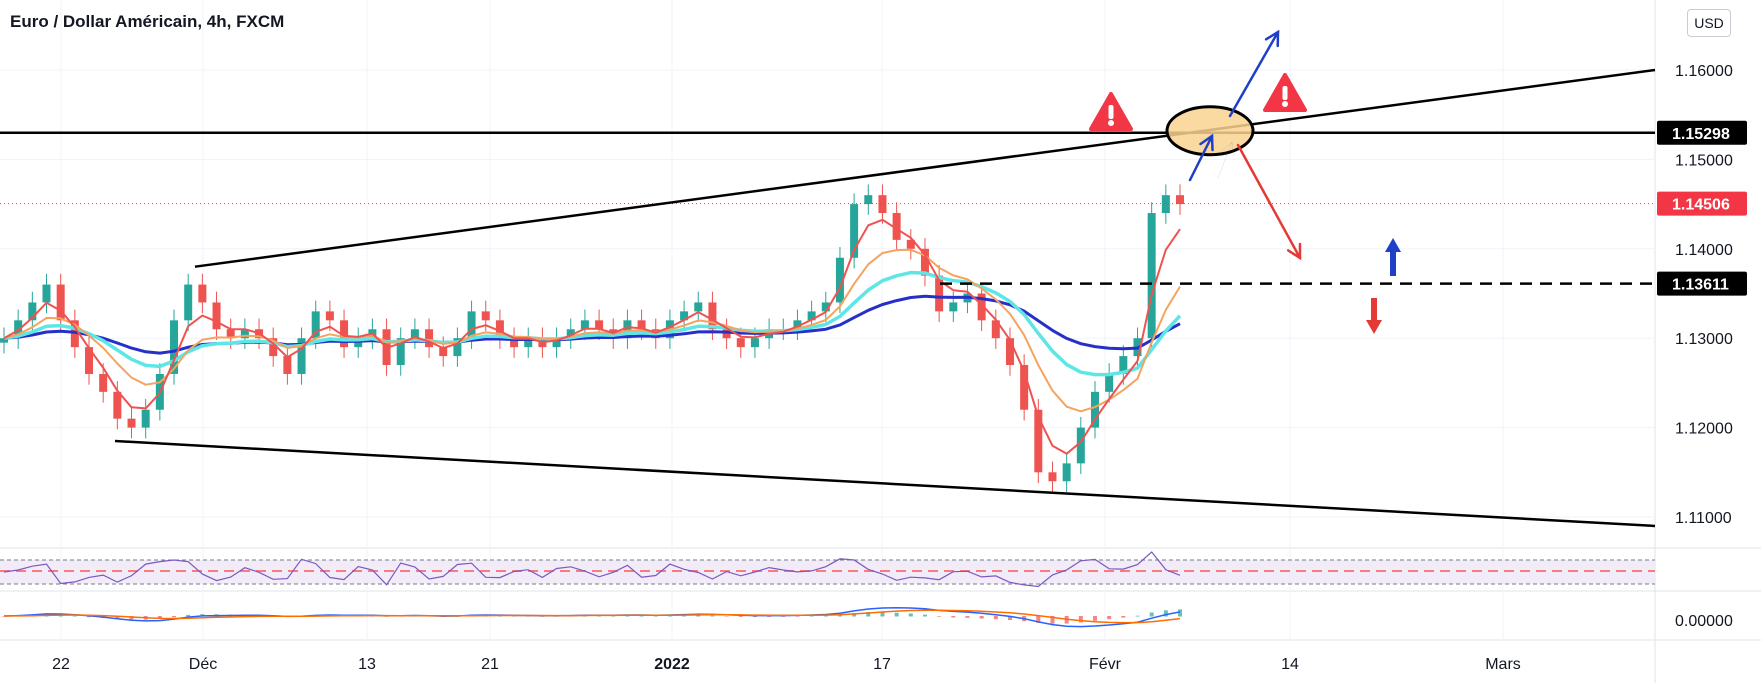 The height and width of the screenshot is (683, 1761). I want to click on x-tick-label: Mars, so click(1503, 664).